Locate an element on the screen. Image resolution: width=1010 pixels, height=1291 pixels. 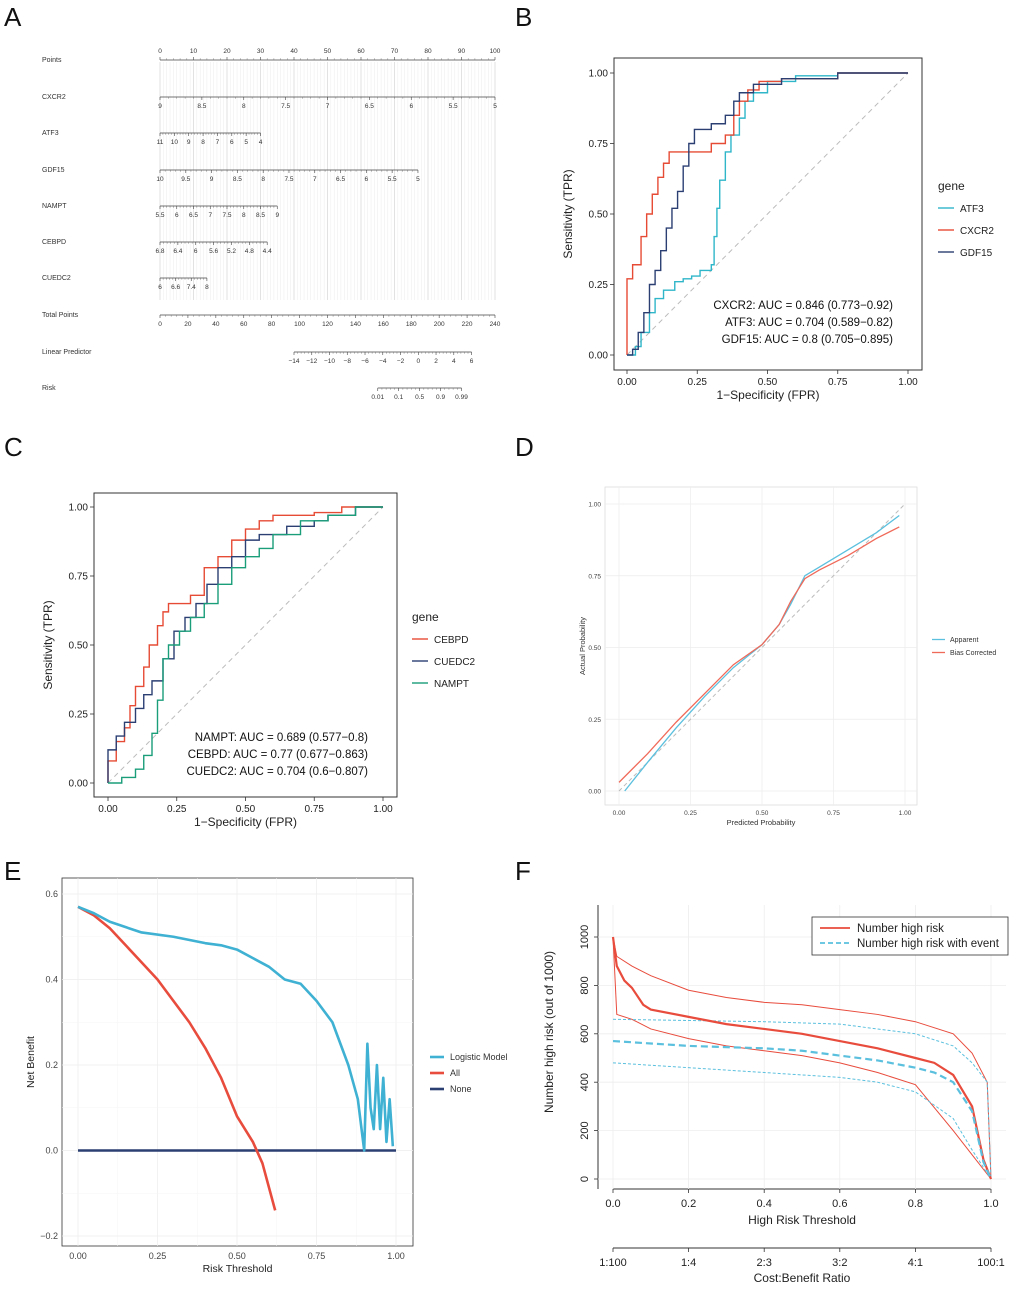
panel-label-d: D is located at coordinates (524, 447).